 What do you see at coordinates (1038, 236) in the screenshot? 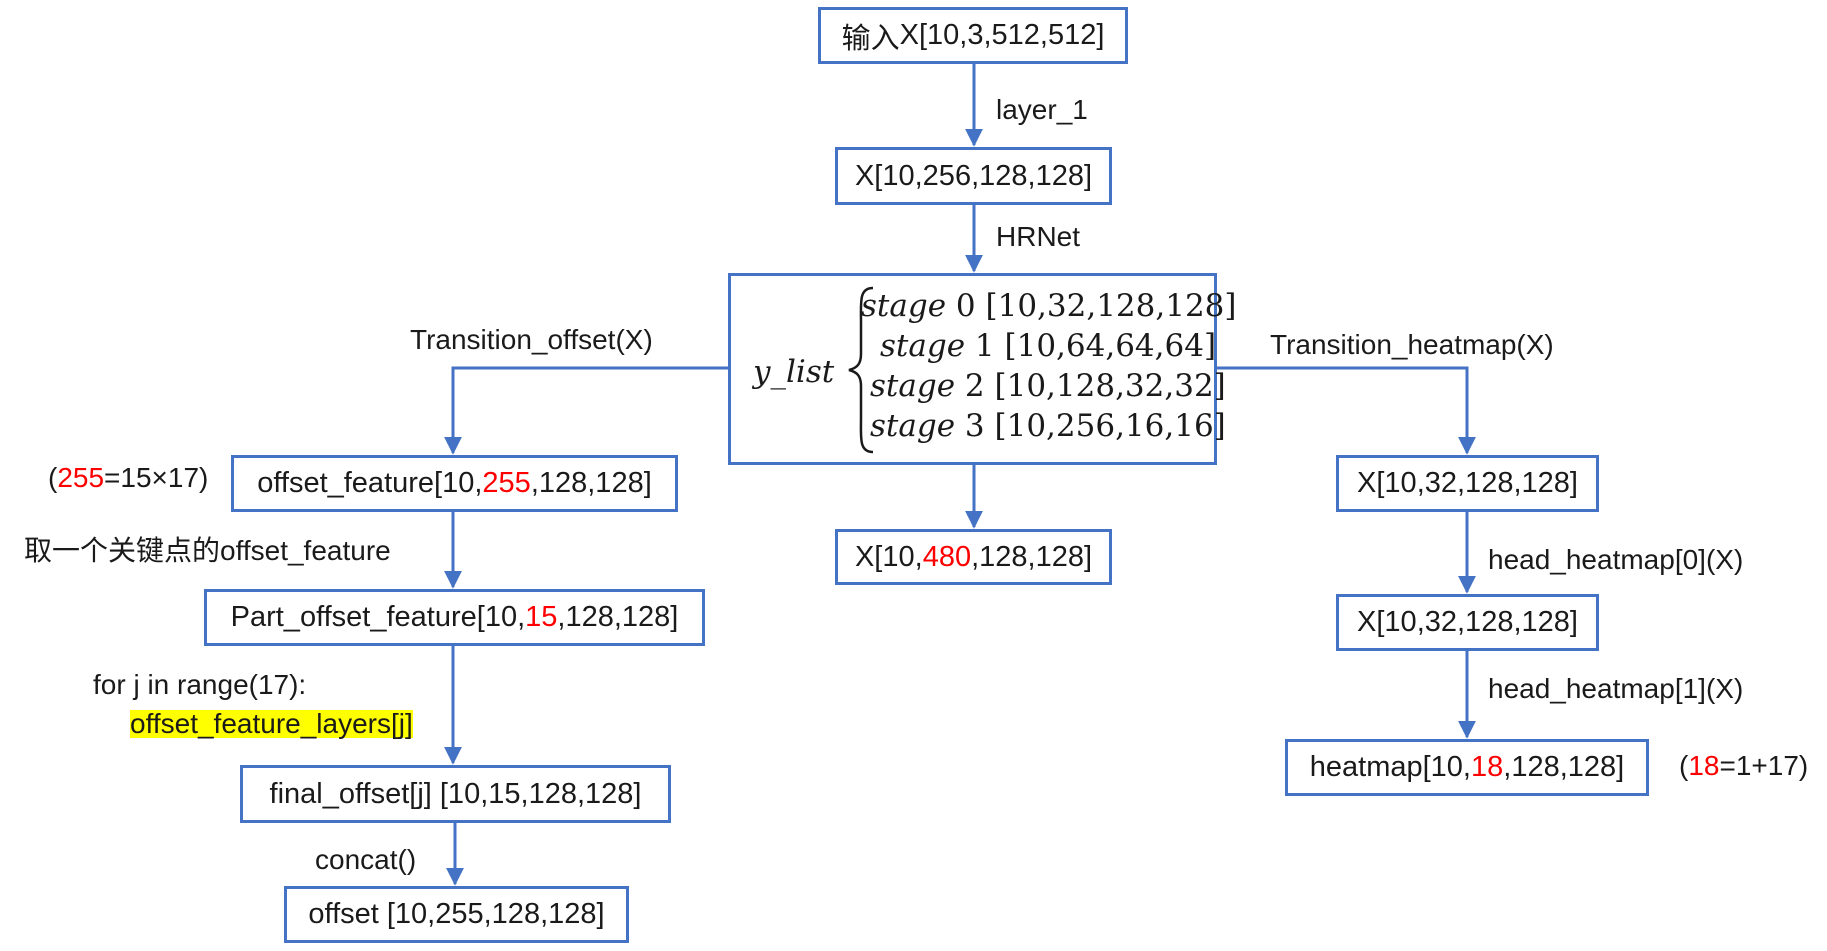
I see `edge-label-hrnet: HRNet` at bounding box center [1038, 236].